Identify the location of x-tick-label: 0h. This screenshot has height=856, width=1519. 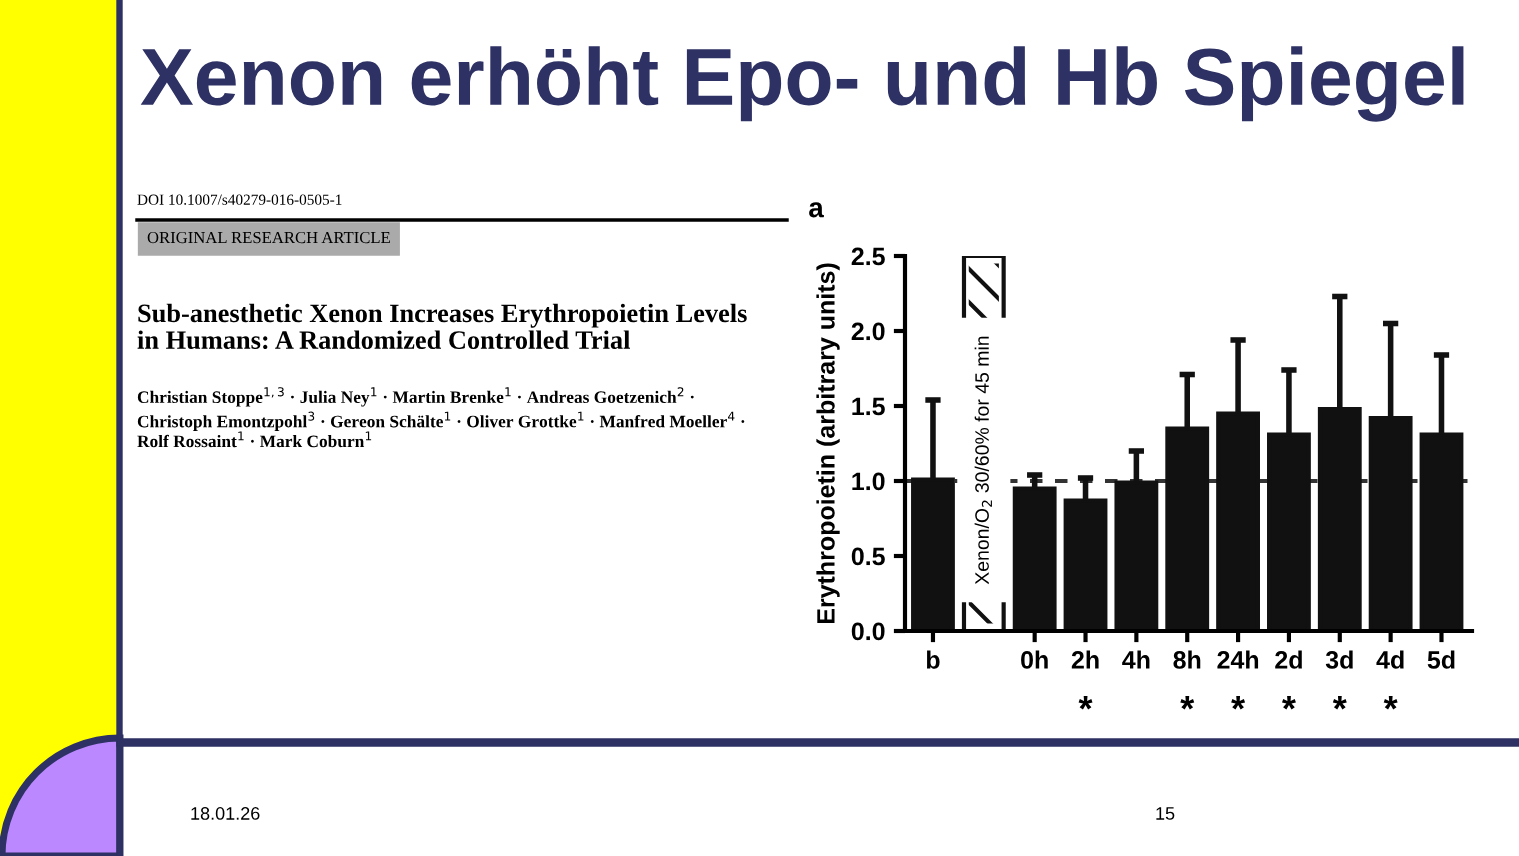
(1034, 659).